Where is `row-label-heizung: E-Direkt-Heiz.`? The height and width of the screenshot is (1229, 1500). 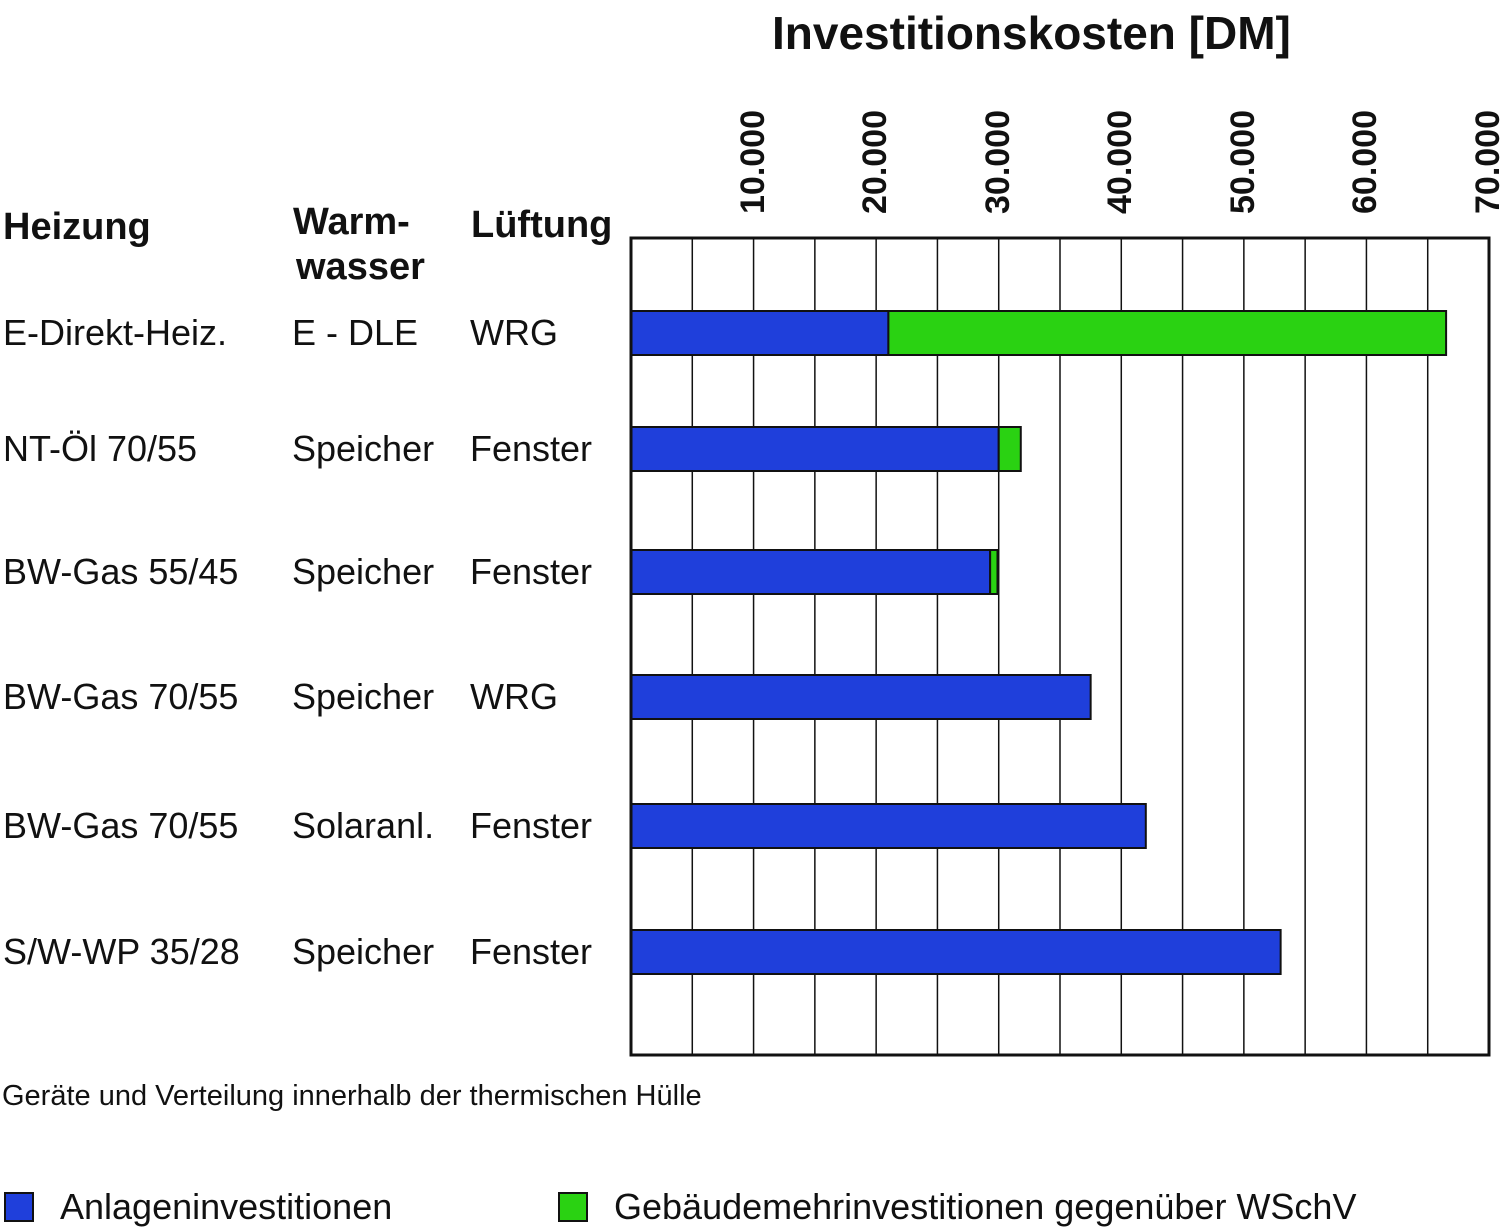
row-label-heizung: E-Direkt-Heiz. is located at coordinates (115, 332).